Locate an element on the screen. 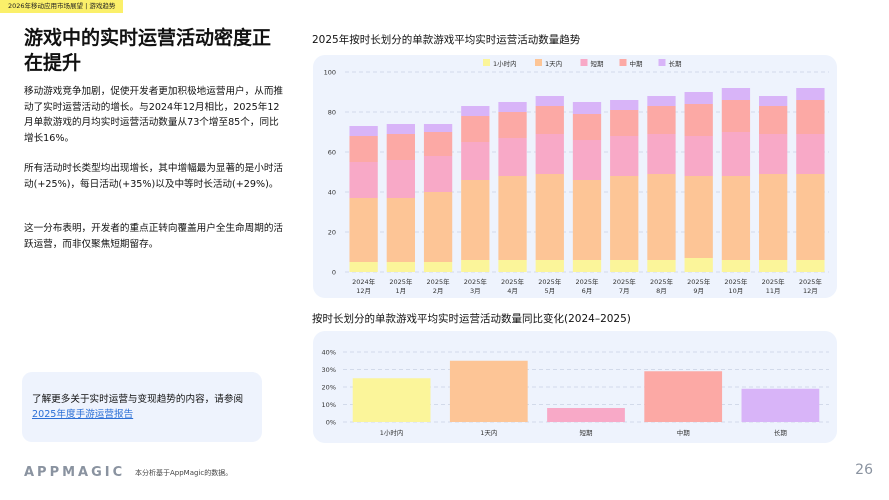 The width and height of the screenshot is (889, 500). report-link: 2025年度手游运营报告 is located at coordinates (83, 414).